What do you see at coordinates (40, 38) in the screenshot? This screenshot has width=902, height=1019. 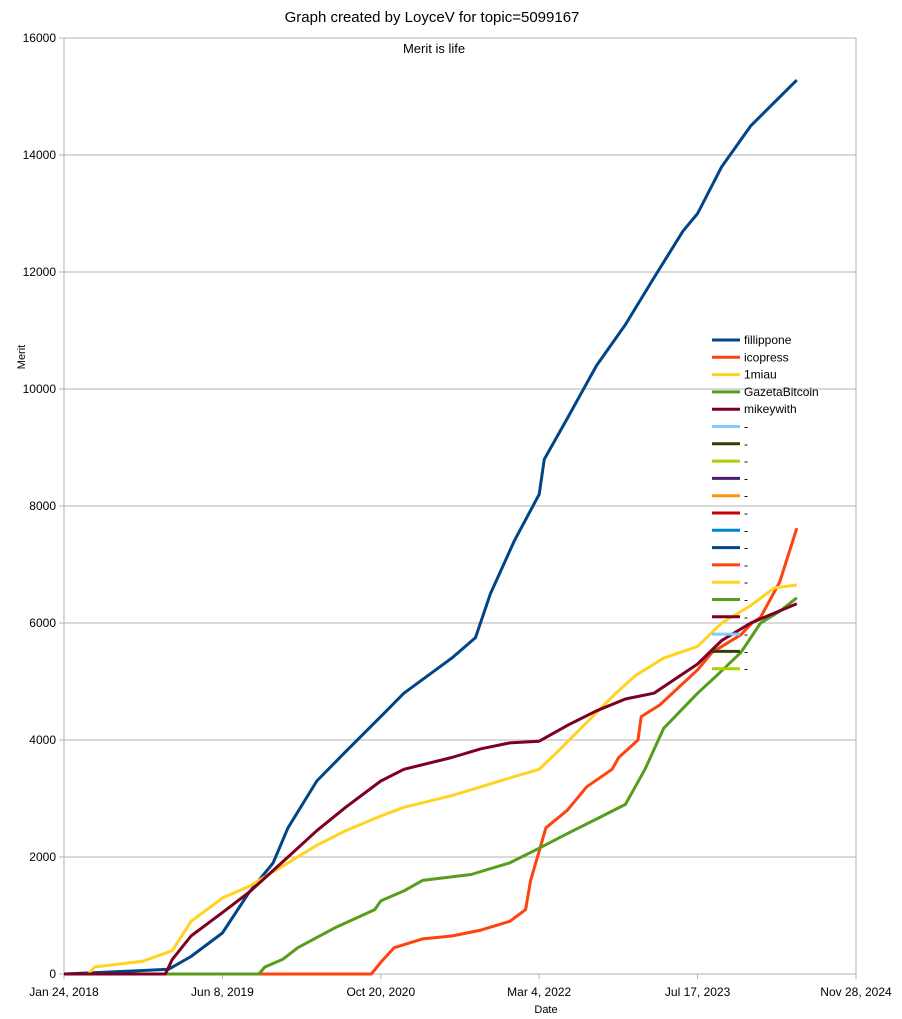 I see `y-tick-label: 16000` at bounding box center [40, 38].